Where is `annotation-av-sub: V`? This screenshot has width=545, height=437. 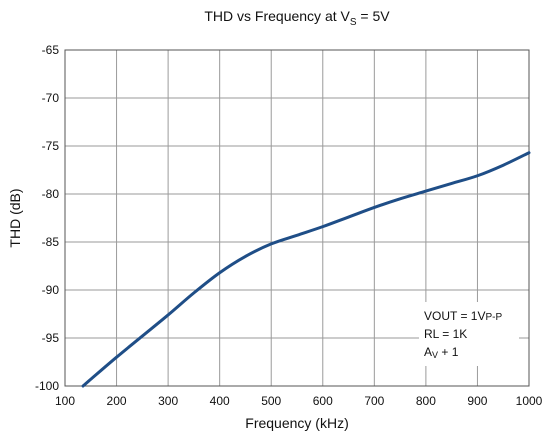
annotation-av-sub: V is located at coordinates (435, 355).